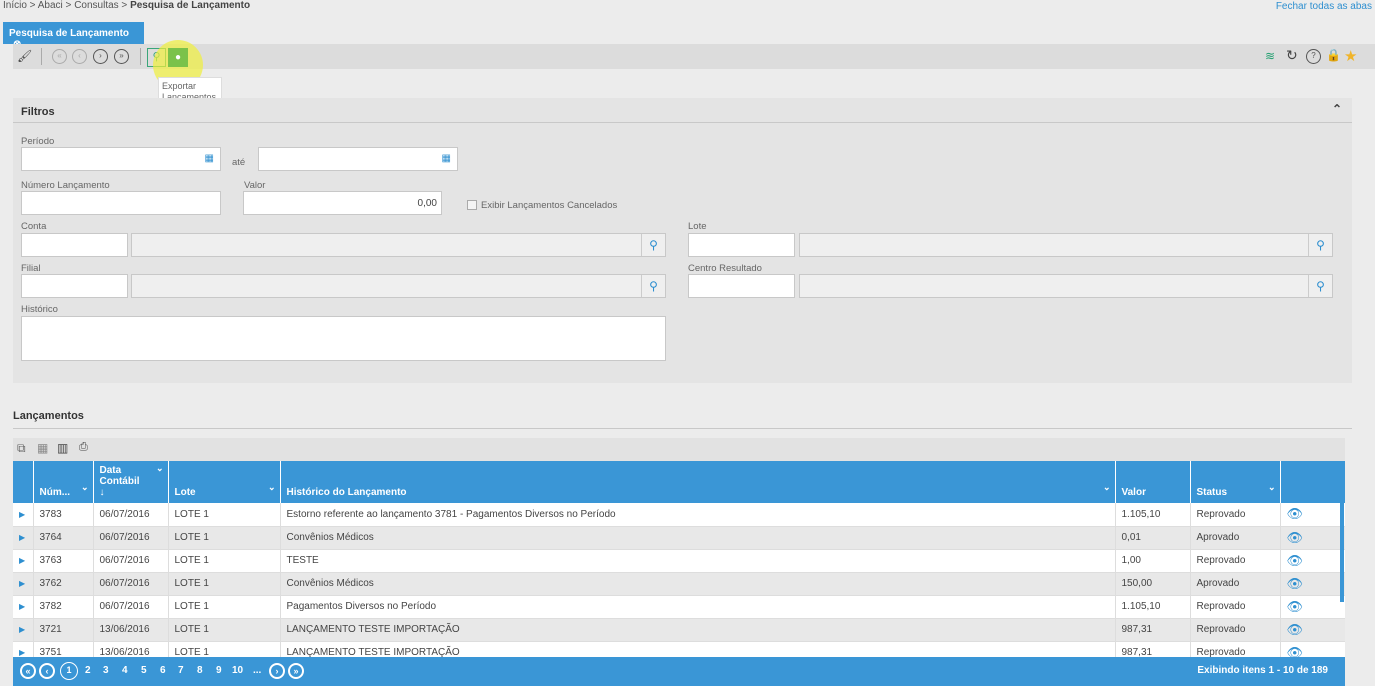 The height and width of the screenshot is (686, 1375). I want to click on page-10: 10, so click(238, 670).